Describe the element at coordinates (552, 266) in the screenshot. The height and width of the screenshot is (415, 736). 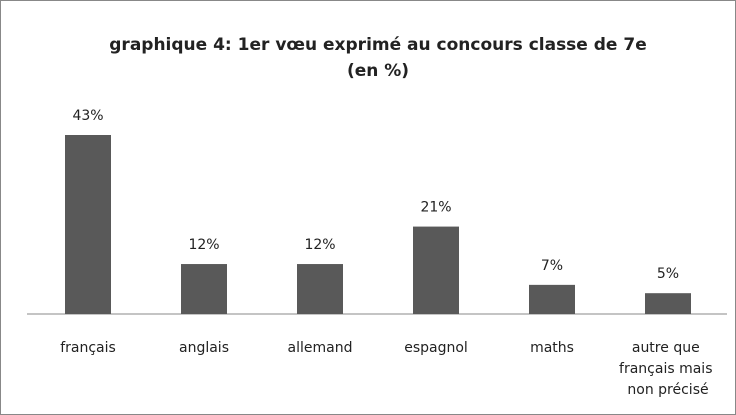
I see `data-label: 7%` at that location.